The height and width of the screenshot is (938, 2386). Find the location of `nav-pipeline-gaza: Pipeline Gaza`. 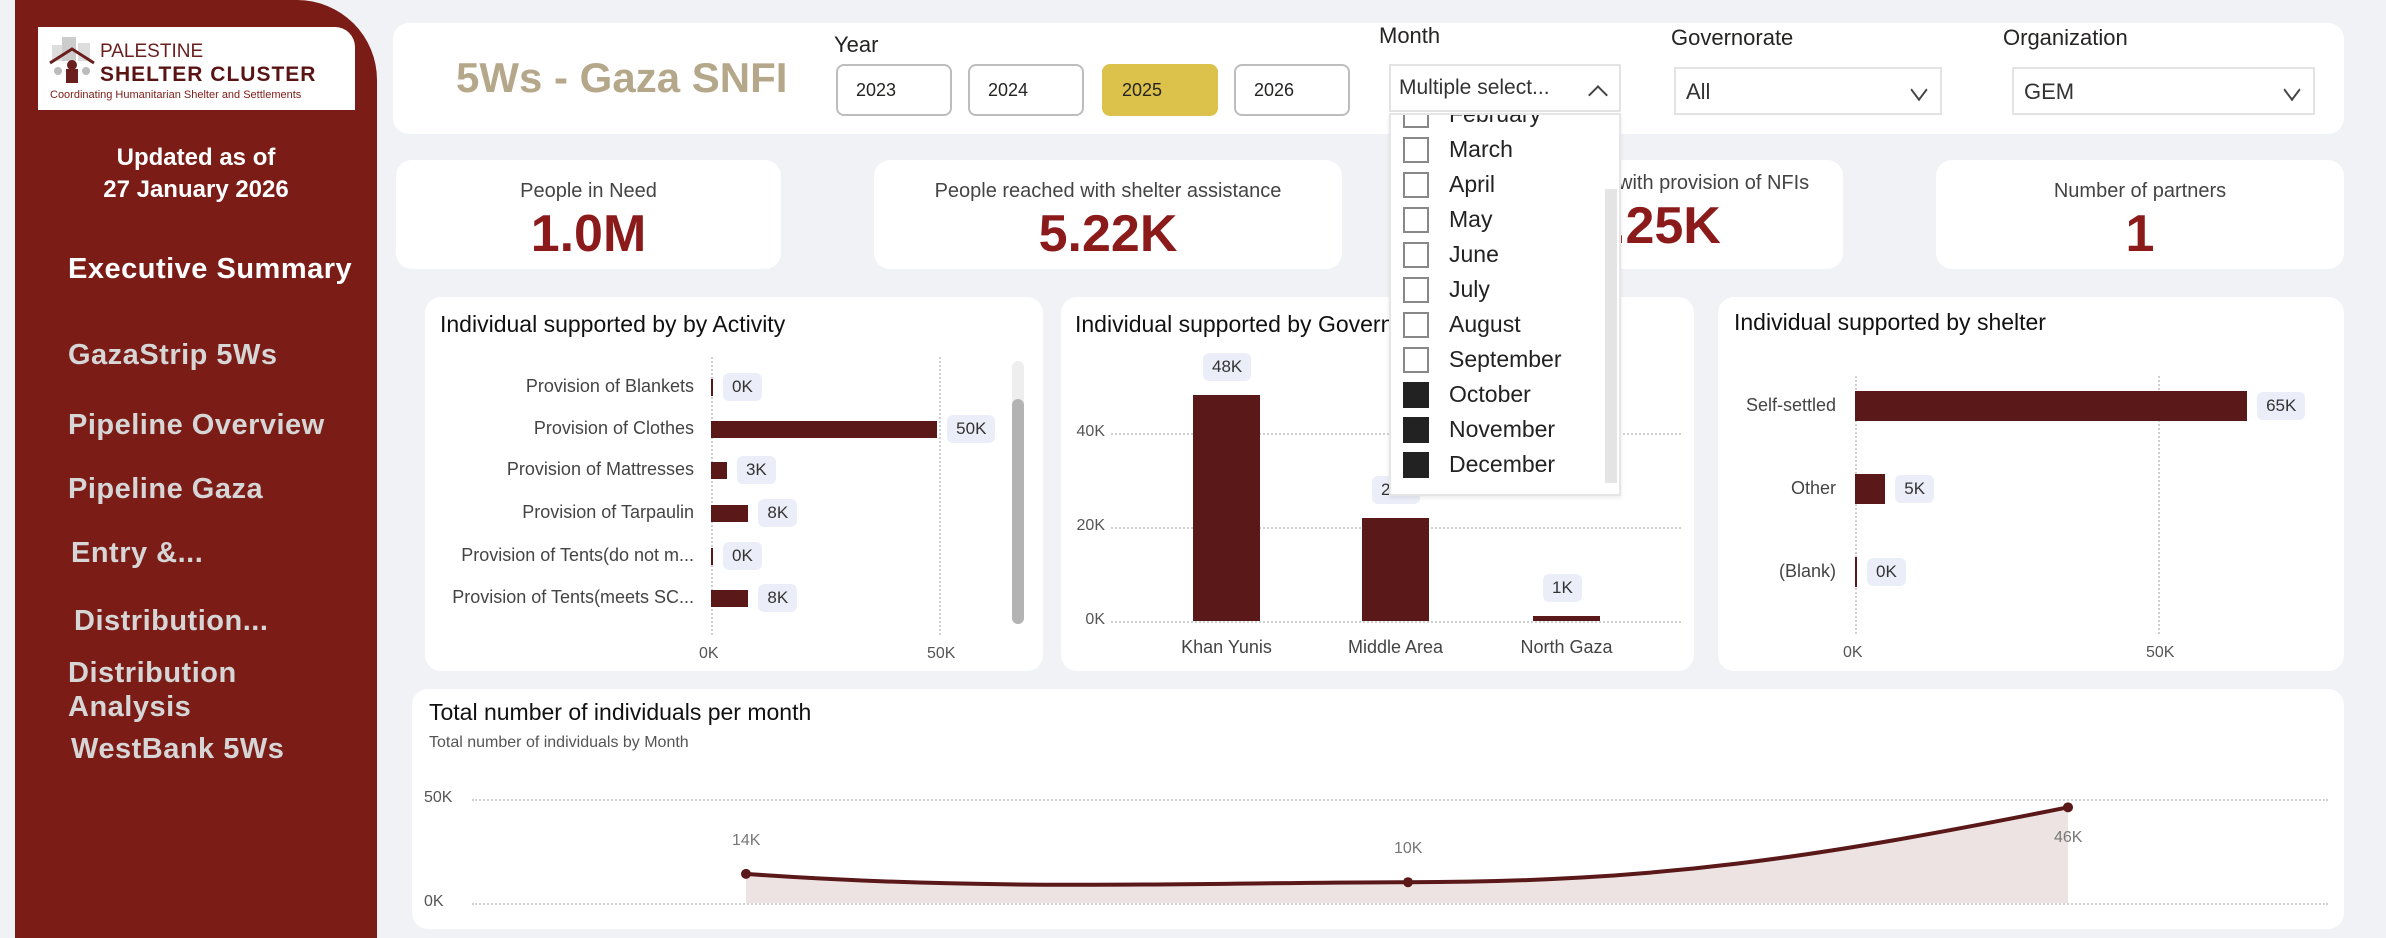

nav-pipeline-gaza: Pipeline Gaza is located at coordinates (166, 489).